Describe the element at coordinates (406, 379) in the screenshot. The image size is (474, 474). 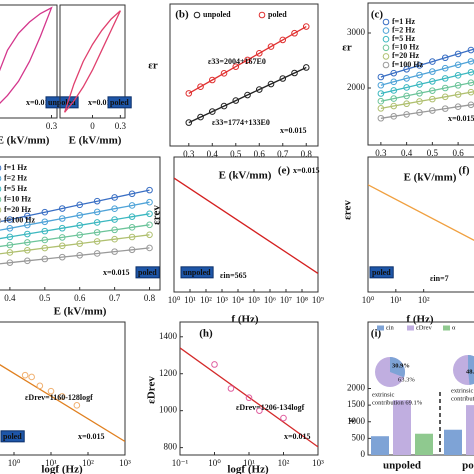
I see `annotation: 63.3%` at that location.